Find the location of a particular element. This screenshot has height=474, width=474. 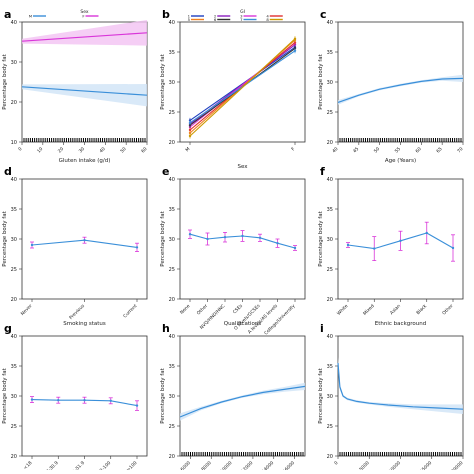

x-tick-label: CSEs is located at coordinates (238, 309).